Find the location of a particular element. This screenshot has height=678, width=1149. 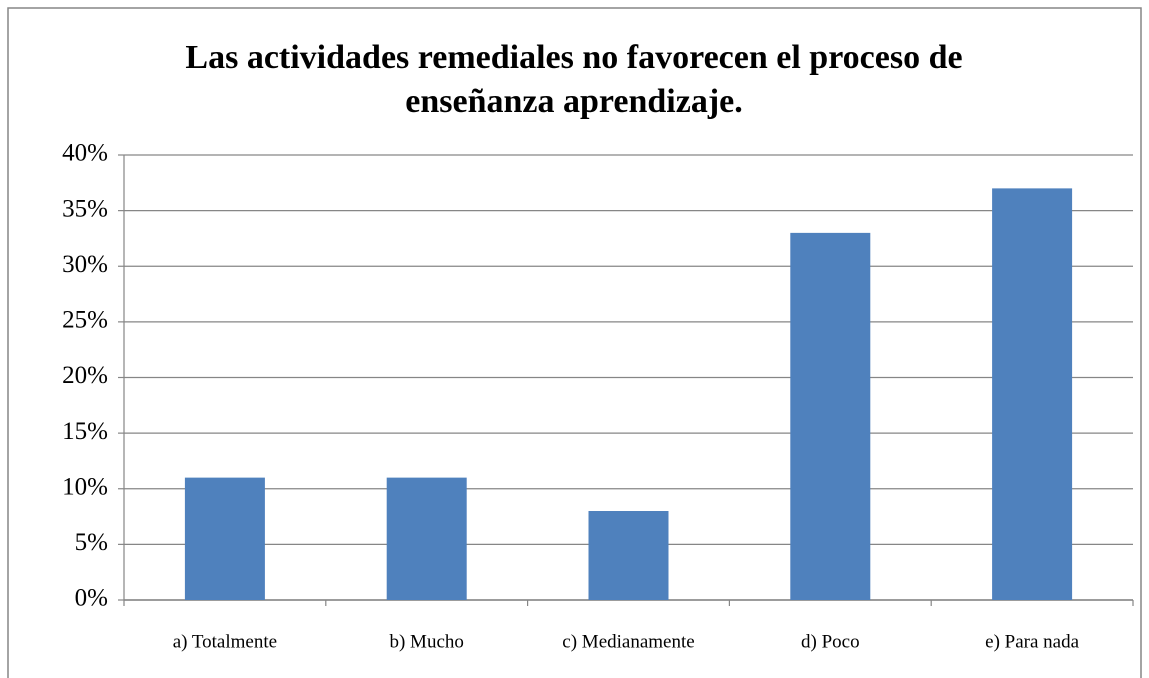

y-tick-label: 25% is located at coordinates (85, 320).